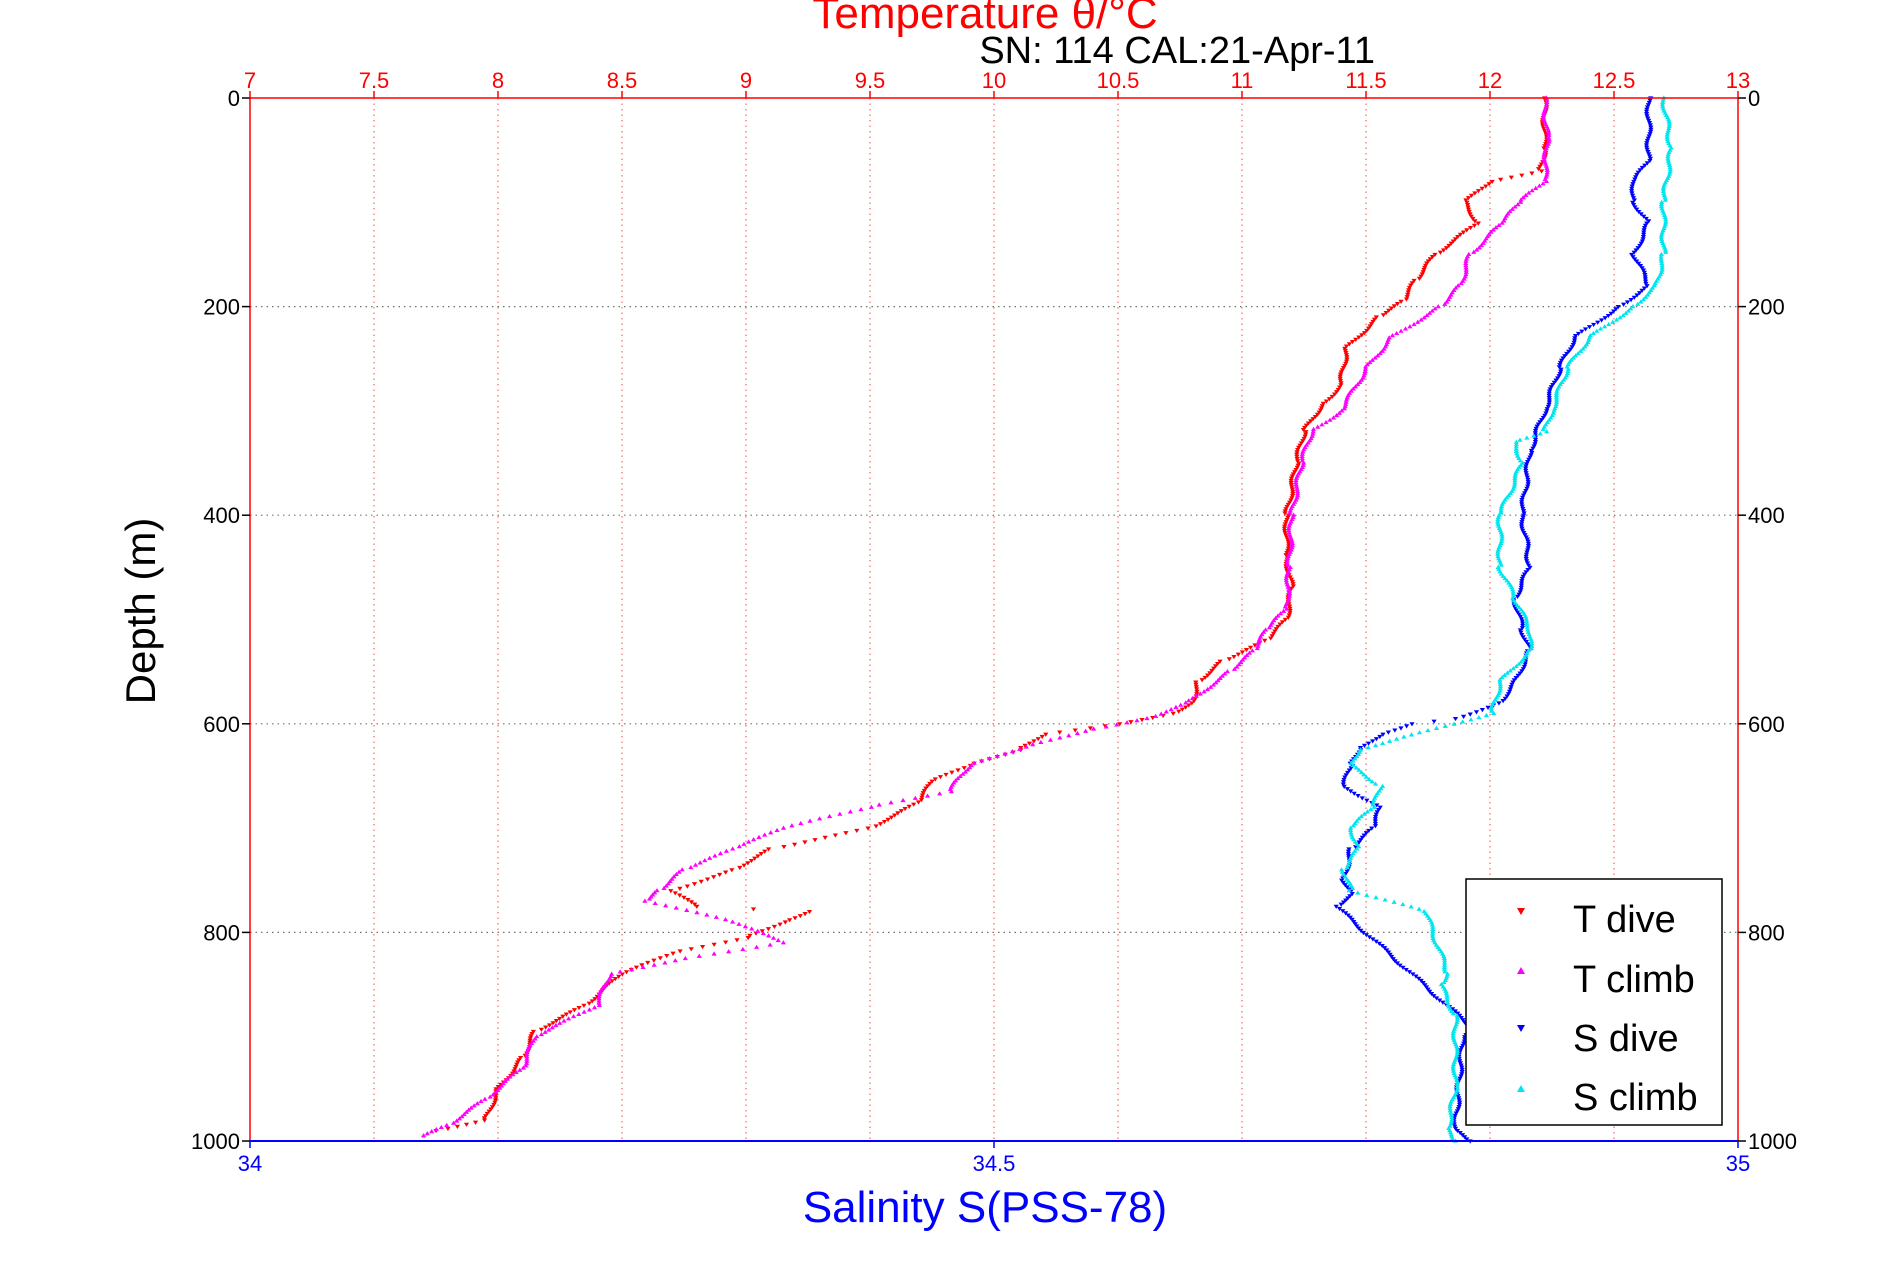 The height and width of the screenshot is (1262, 1891). Describe the element at coordinates (1506, 619) in the screenshot. I see `series-s-climb` at that location.